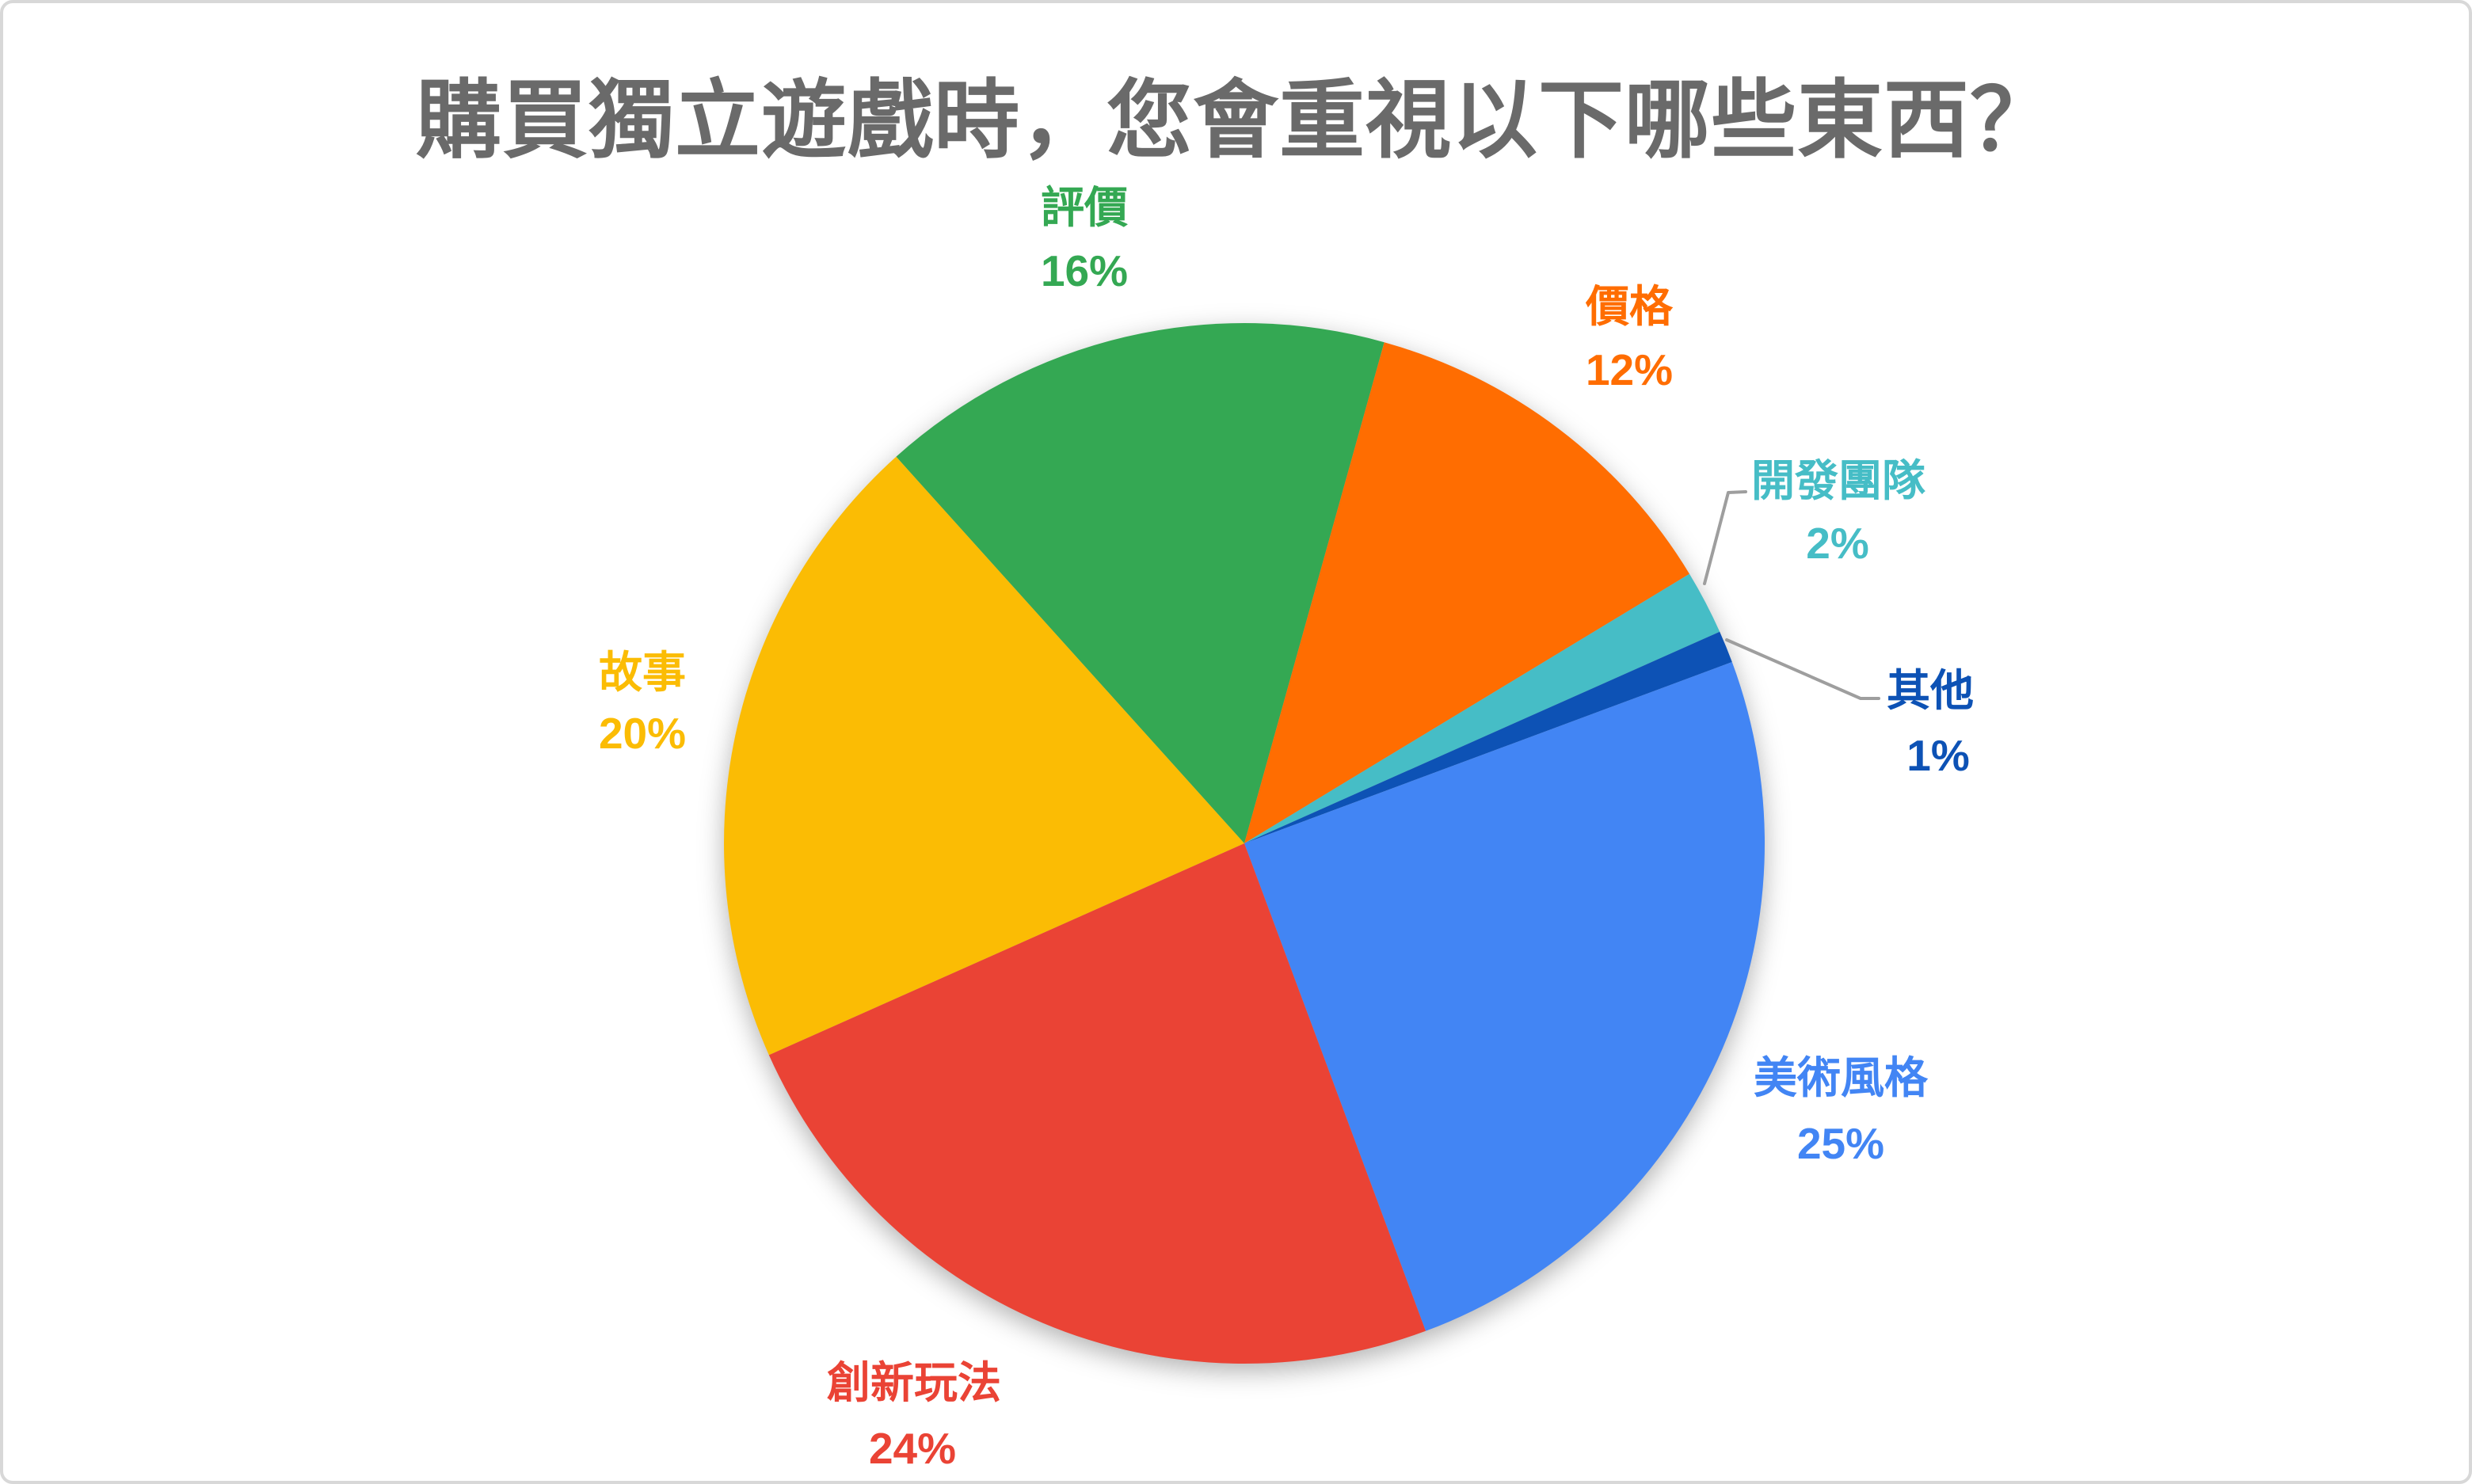 This screenshot has height=1484, width=2472. Describe the element at coordinates (1488, 737) in the screenshot. I see `pie-slice-other` at that location.